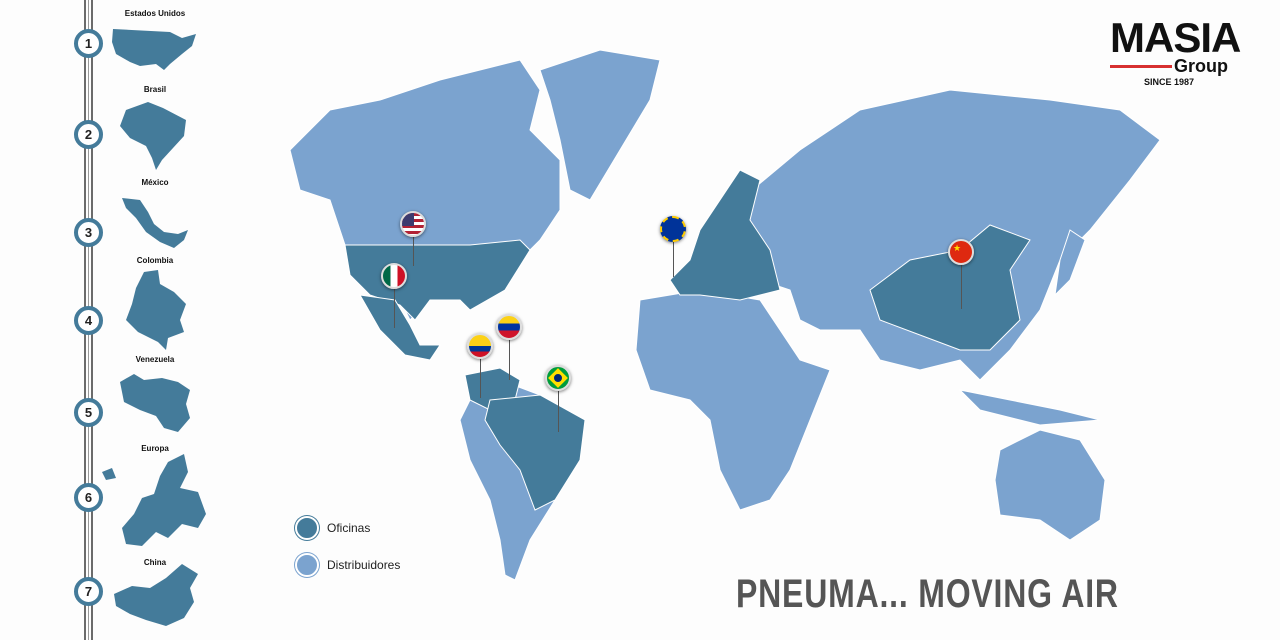 The width and height of the screenshot is (1280, 640). I want to click on logo-sub: Group, so click(1201, 66).